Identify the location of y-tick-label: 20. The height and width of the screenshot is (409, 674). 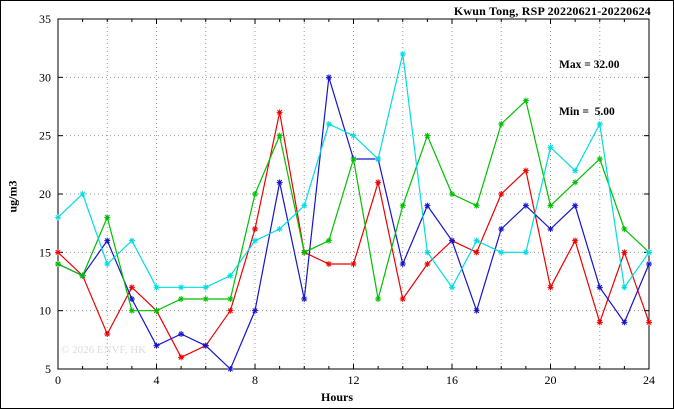
(45, 194).